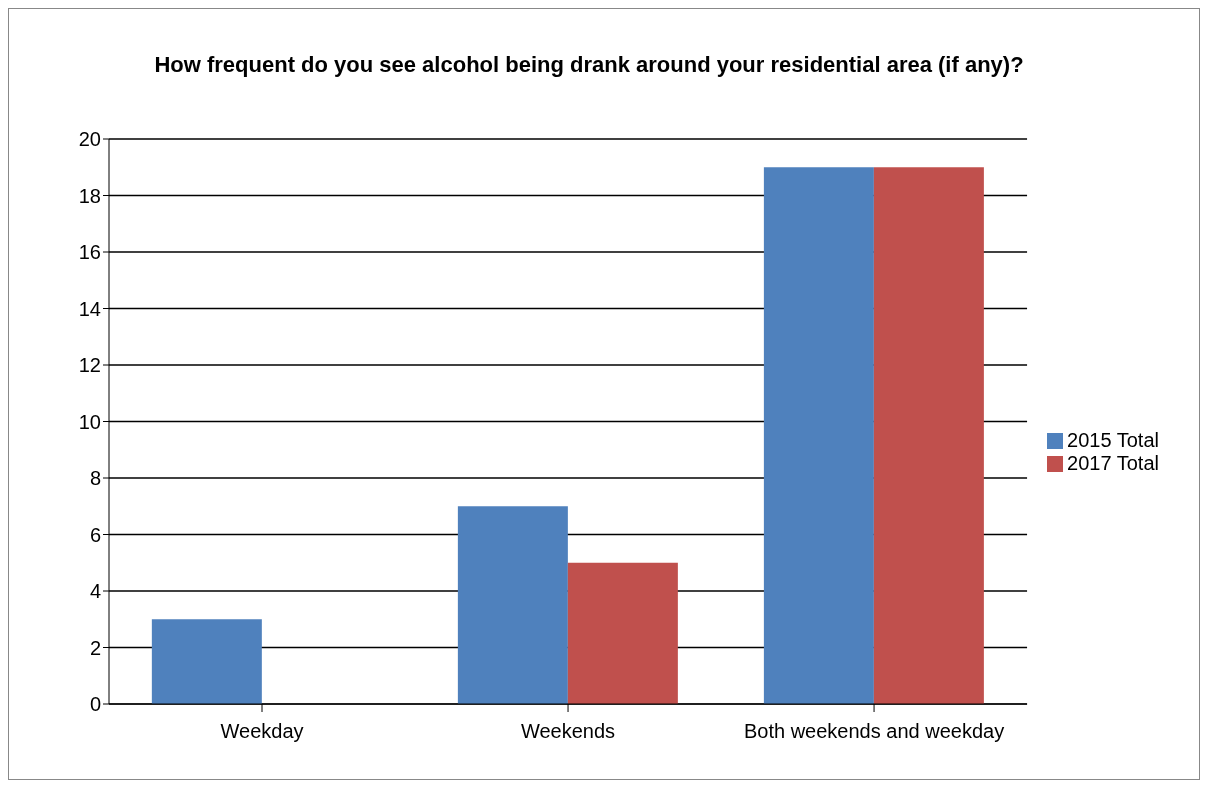  I want to click on legend-label: 2015 Total, so click(1113, 439).